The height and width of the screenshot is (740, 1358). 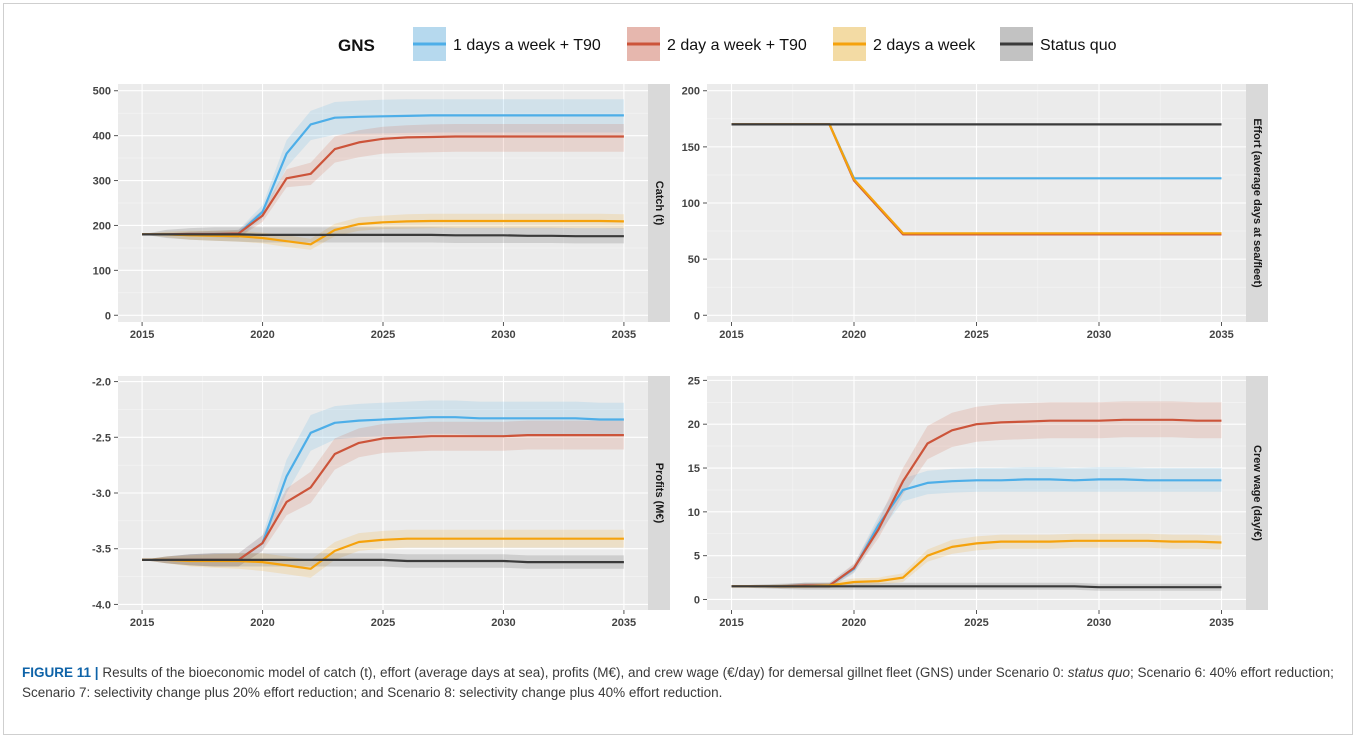 What do you see at coordinates (924, 45) in the screenshot?
I see `legend-label-2: 2 days a week` at bounding box center [924, 45].